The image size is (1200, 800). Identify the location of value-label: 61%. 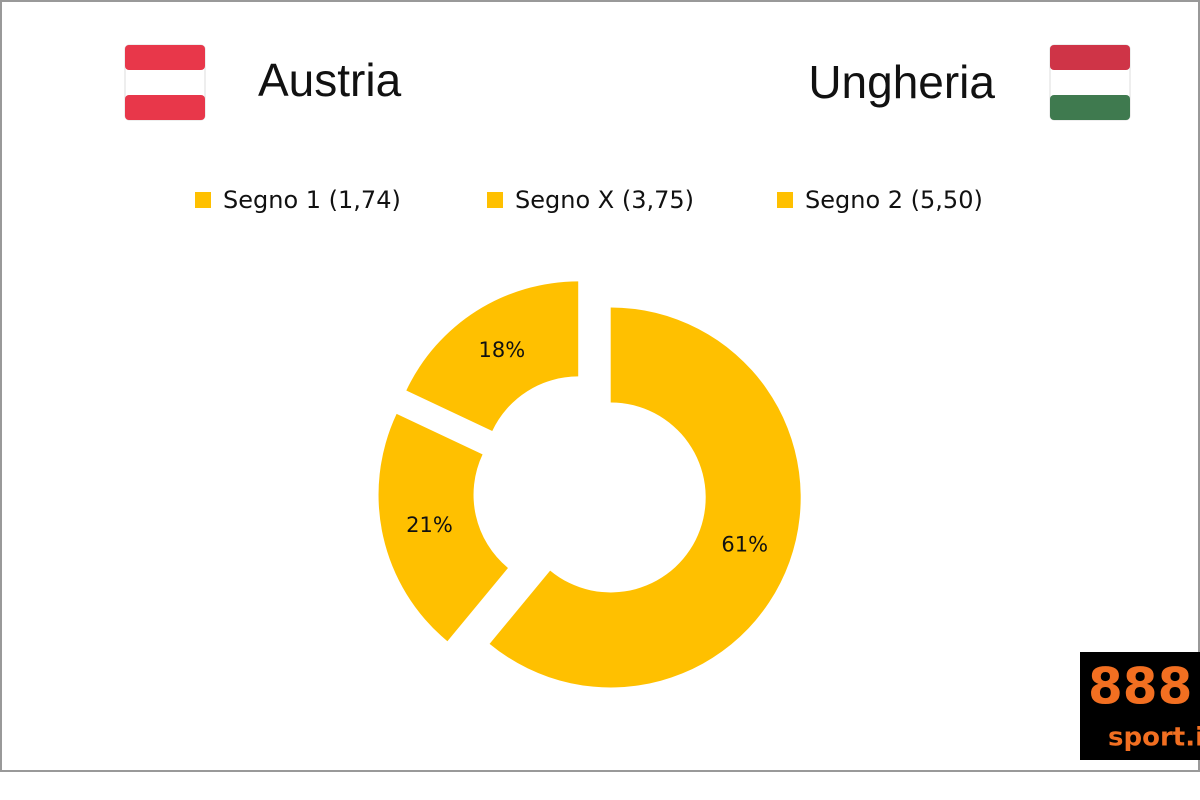
(744, 545).